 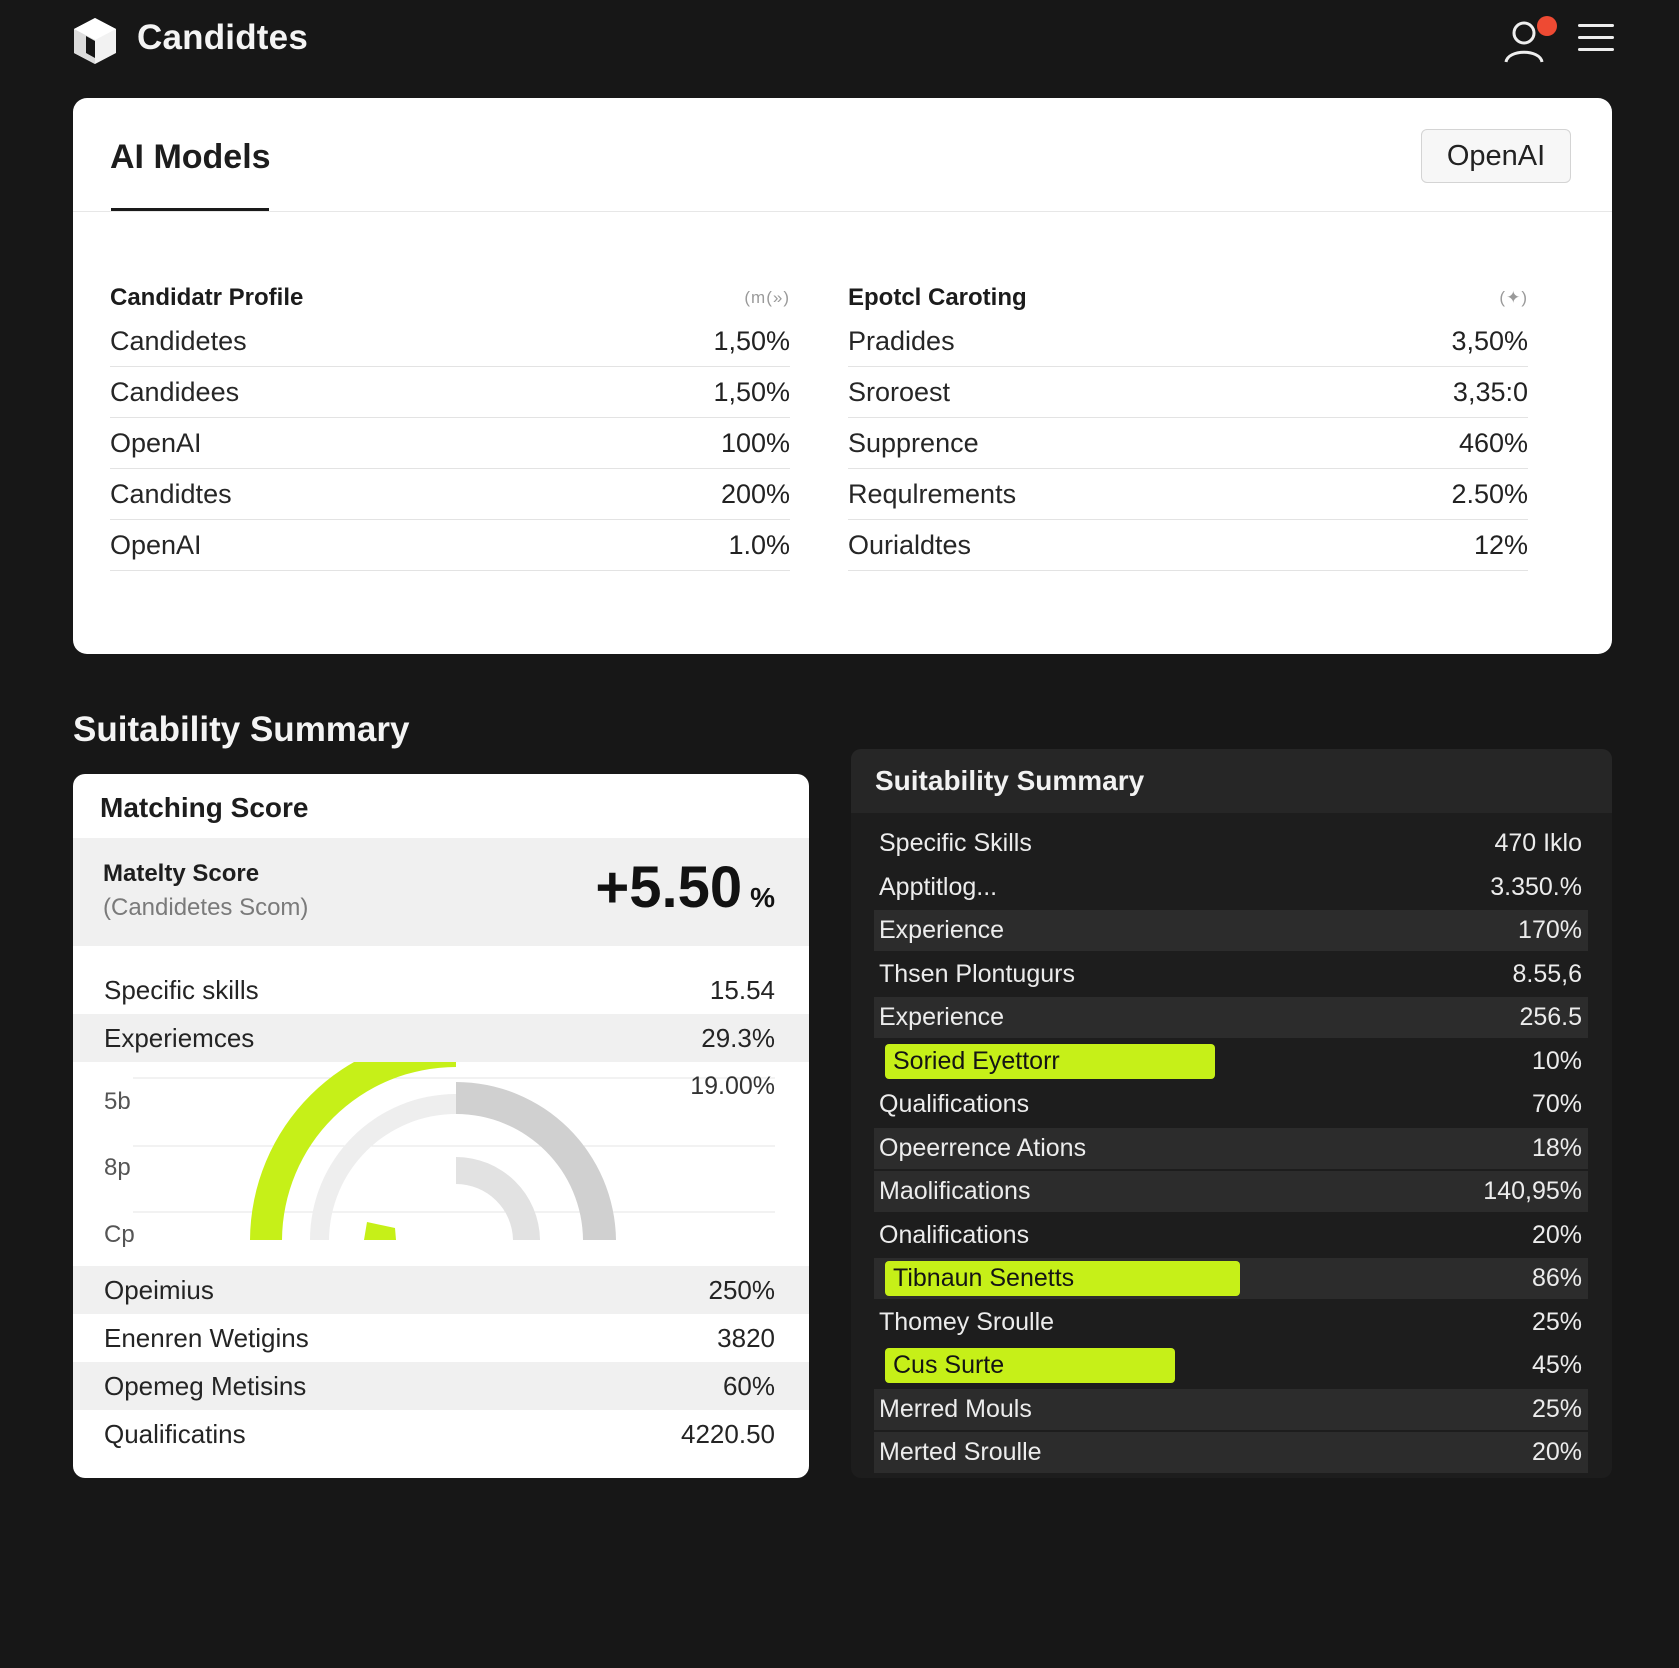 I want to click on row-label: Candidetes, so click(x=178, y=340).